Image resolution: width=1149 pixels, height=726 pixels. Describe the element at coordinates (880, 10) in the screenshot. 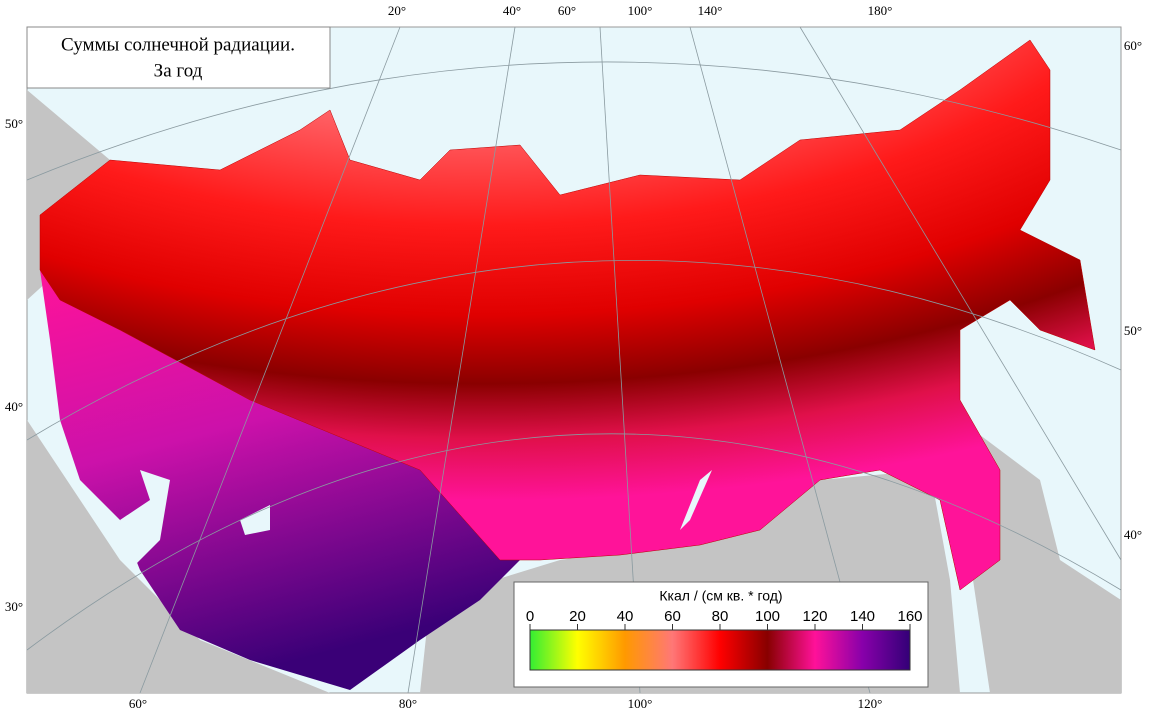

I see `graticule-label: 180°` at that location.